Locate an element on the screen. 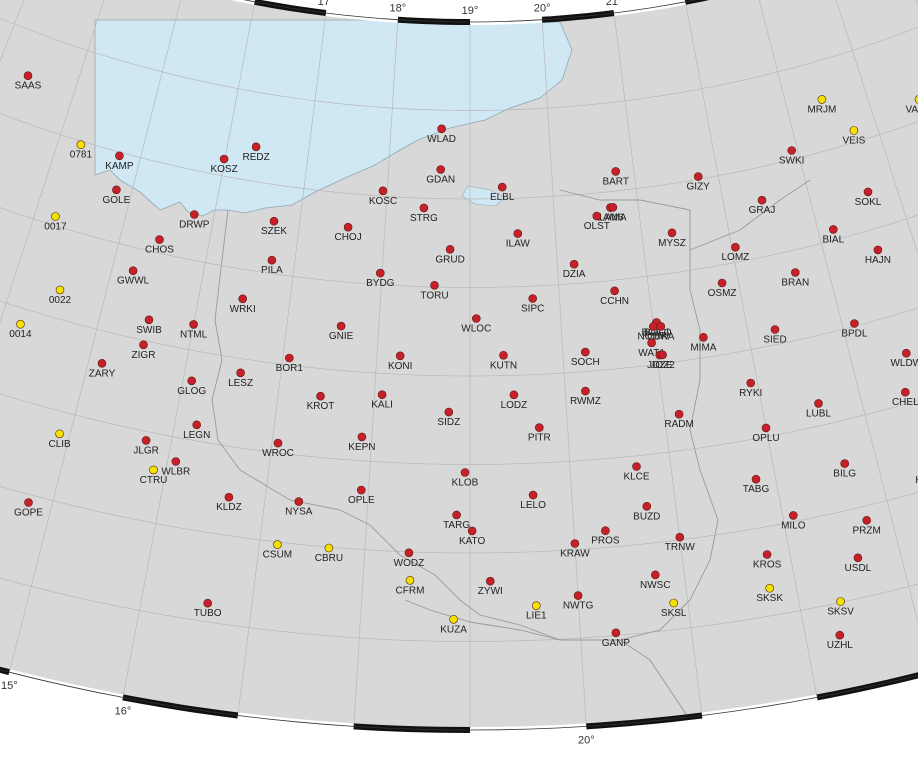 The width and height of the screenshot is (918, 775). station-wloc: WLOC is located at coordinates (476, 324).